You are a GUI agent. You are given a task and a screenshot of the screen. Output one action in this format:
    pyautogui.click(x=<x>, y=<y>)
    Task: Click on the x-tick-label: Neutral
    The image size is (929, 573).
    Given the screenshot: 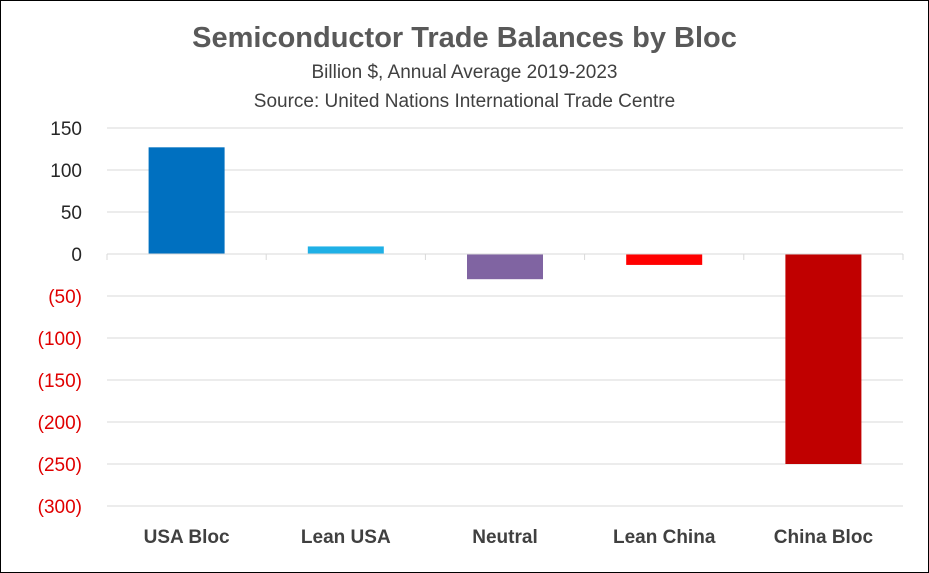 What is the action you would take?
    pyautogui.click(x=504, y=537)
    